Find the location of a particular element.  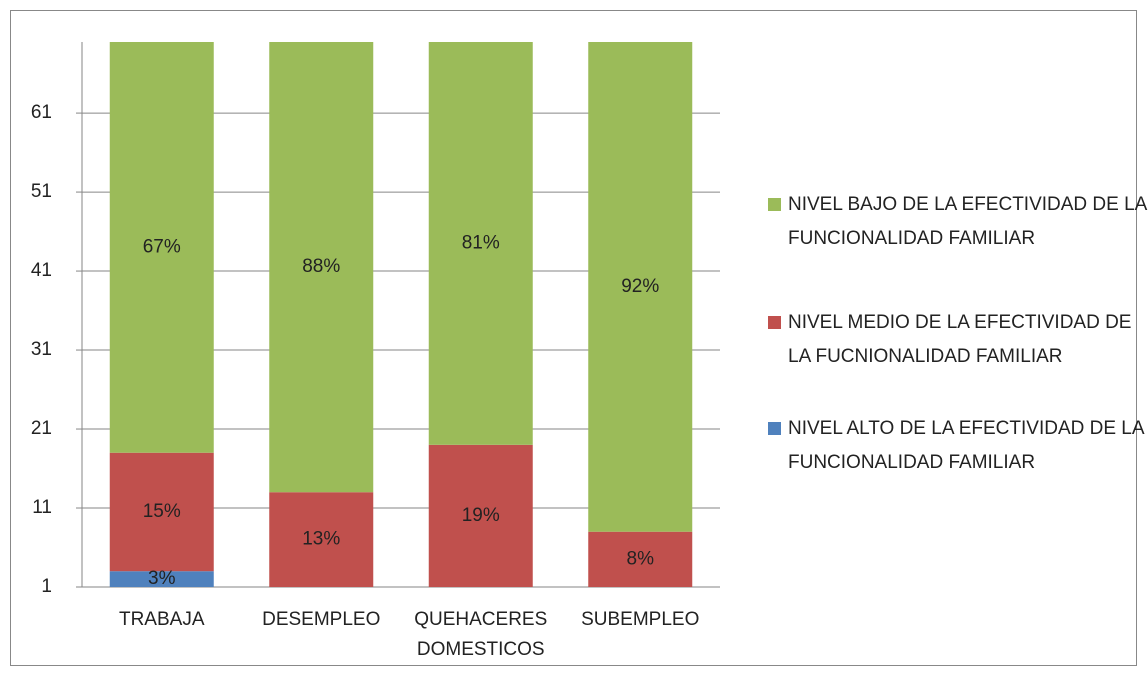

y-tick-label: 61 is located at coordinates (41, 112).